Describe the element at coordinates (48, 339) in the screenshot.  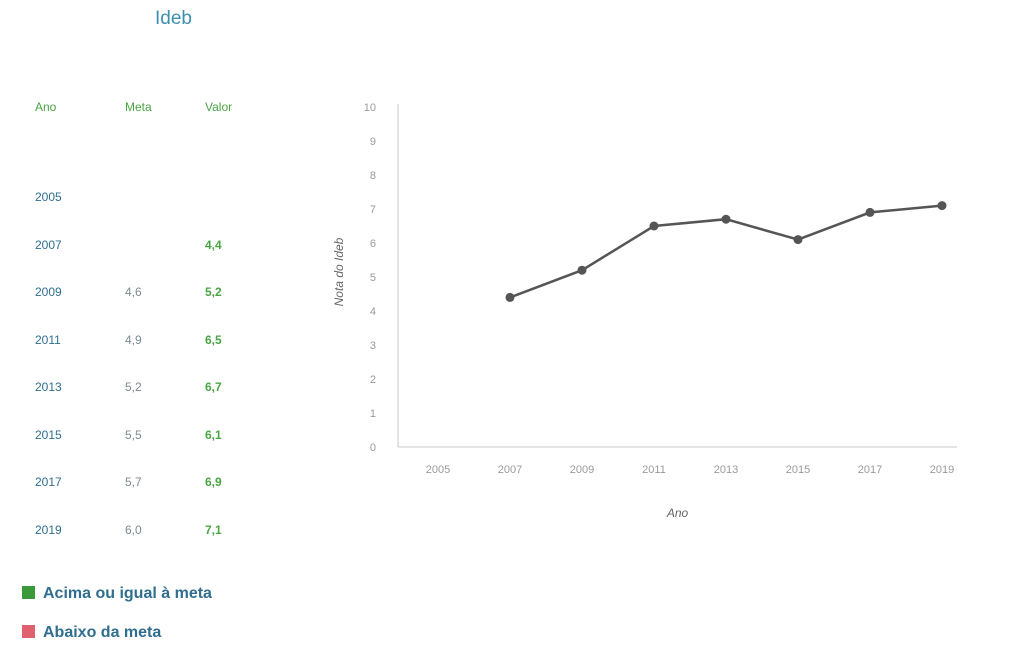
I see `cell-ano: 2011` at that location.